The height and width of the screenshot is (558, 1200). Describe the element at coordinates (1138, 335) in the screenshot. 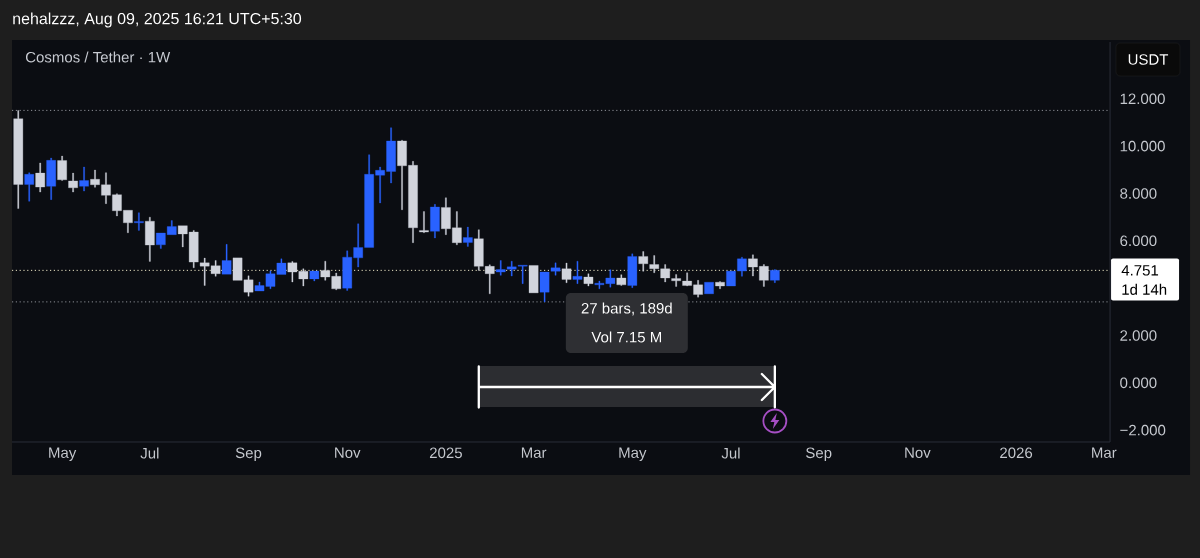

I see `y-tick-label: 2.000` at that location.